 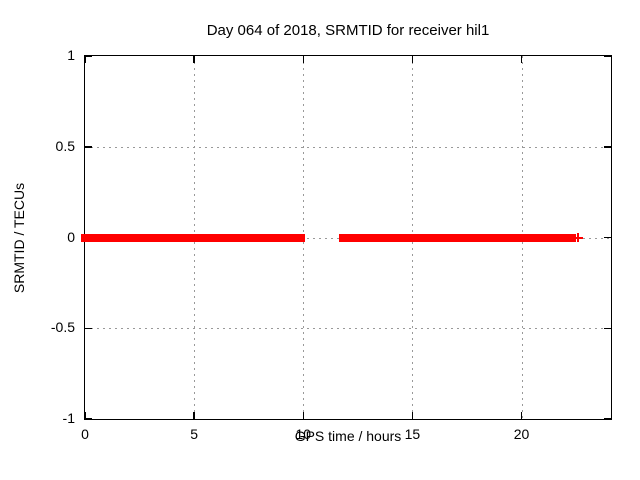 What do you see at coordinates (303, 434) in the screenshot?
I see `x-tick-label: 10` at bounding box center [303, 434].